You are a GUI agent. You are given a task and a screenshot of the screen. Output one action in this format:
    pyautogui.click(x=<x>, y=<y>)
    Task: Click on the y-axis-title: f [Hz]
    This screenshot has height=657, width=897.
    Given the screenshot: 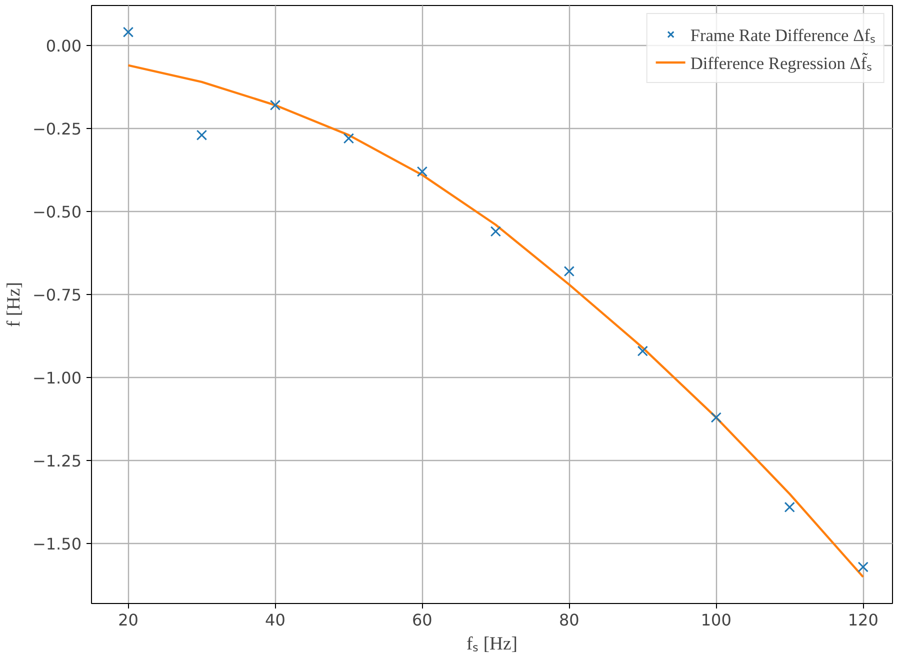 What is the action you would take?
    pyautogui.click(x=13, y=305)
    